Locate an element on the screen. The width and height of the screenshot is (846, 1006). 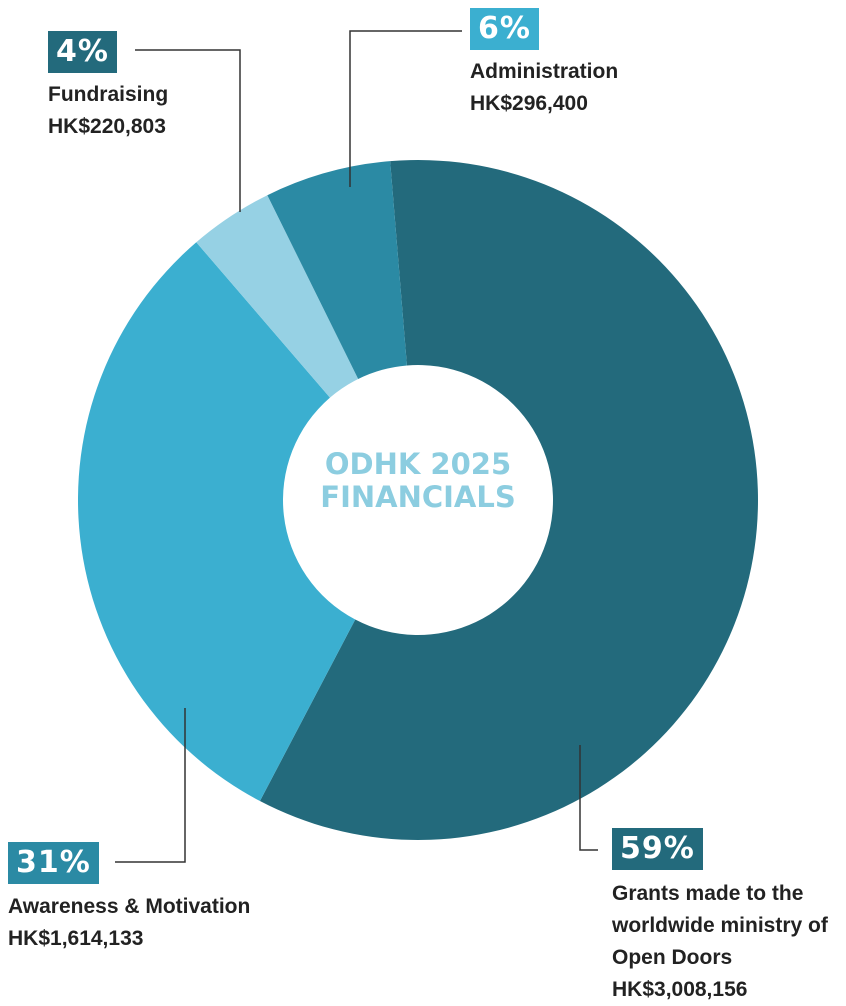
percent-label: 59% is located at coordinates (657, 849).